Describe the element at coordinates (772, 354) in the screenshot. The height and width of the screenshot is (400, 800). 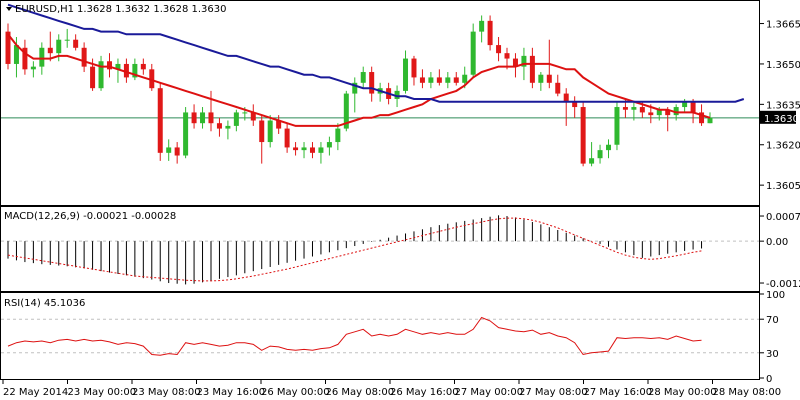
I see `rsi-tick-label: 30` at that location.